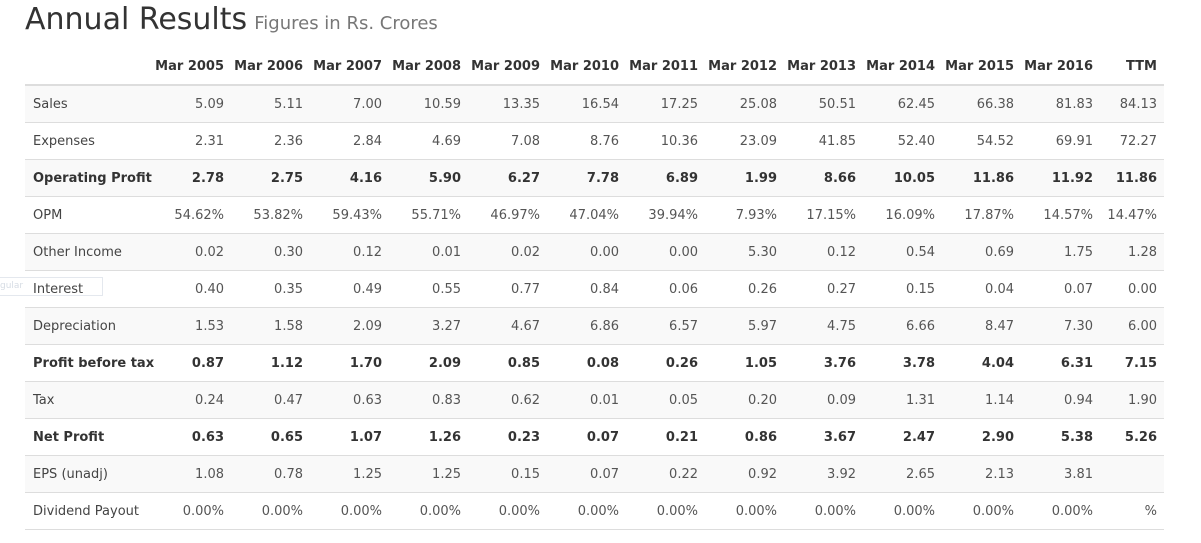 The height and width of the screenshot is (543, 1201). What do you see at coordinates (1132, 511) in the screenshot?
I see `table-cell: %` at bounding box center [1132, 511].